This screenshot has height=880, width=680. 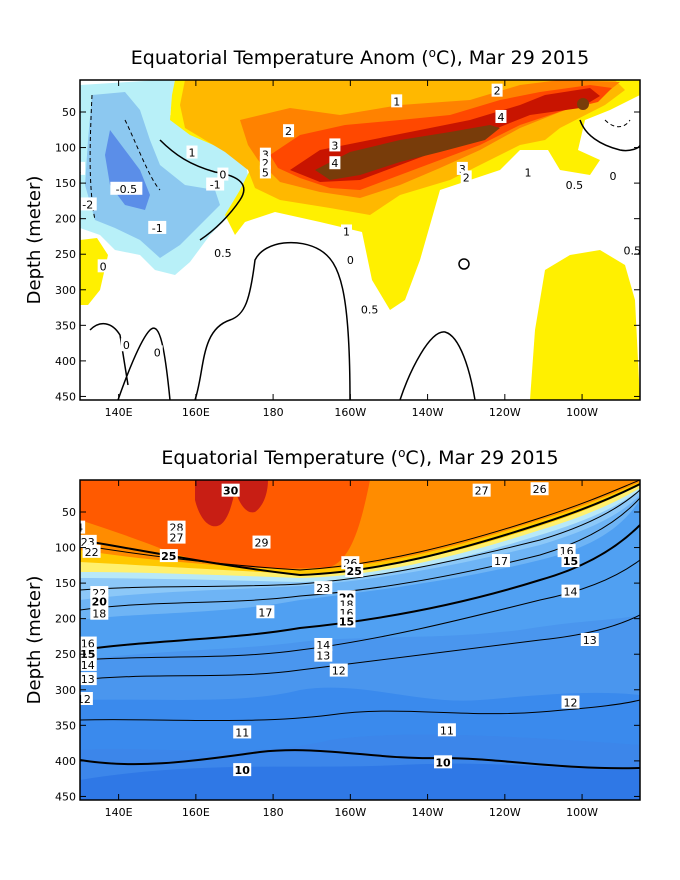 What do you see at coordinates (481, 458) in the screenshot?
I see `temperature-title-unit: C), Mar 29 2015` at bounding box center [481, 458].